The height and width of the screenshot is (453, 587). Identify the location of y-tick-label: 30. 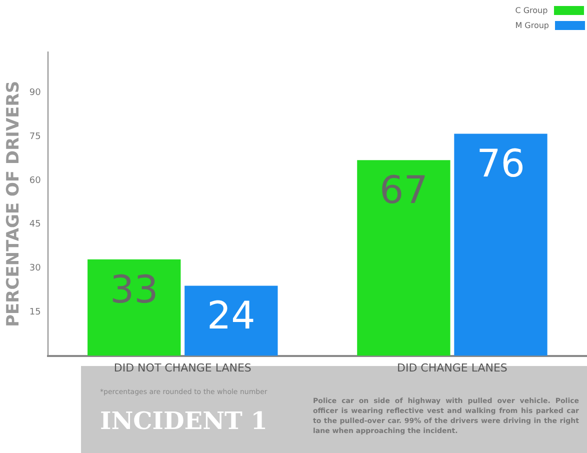
(35, 269).